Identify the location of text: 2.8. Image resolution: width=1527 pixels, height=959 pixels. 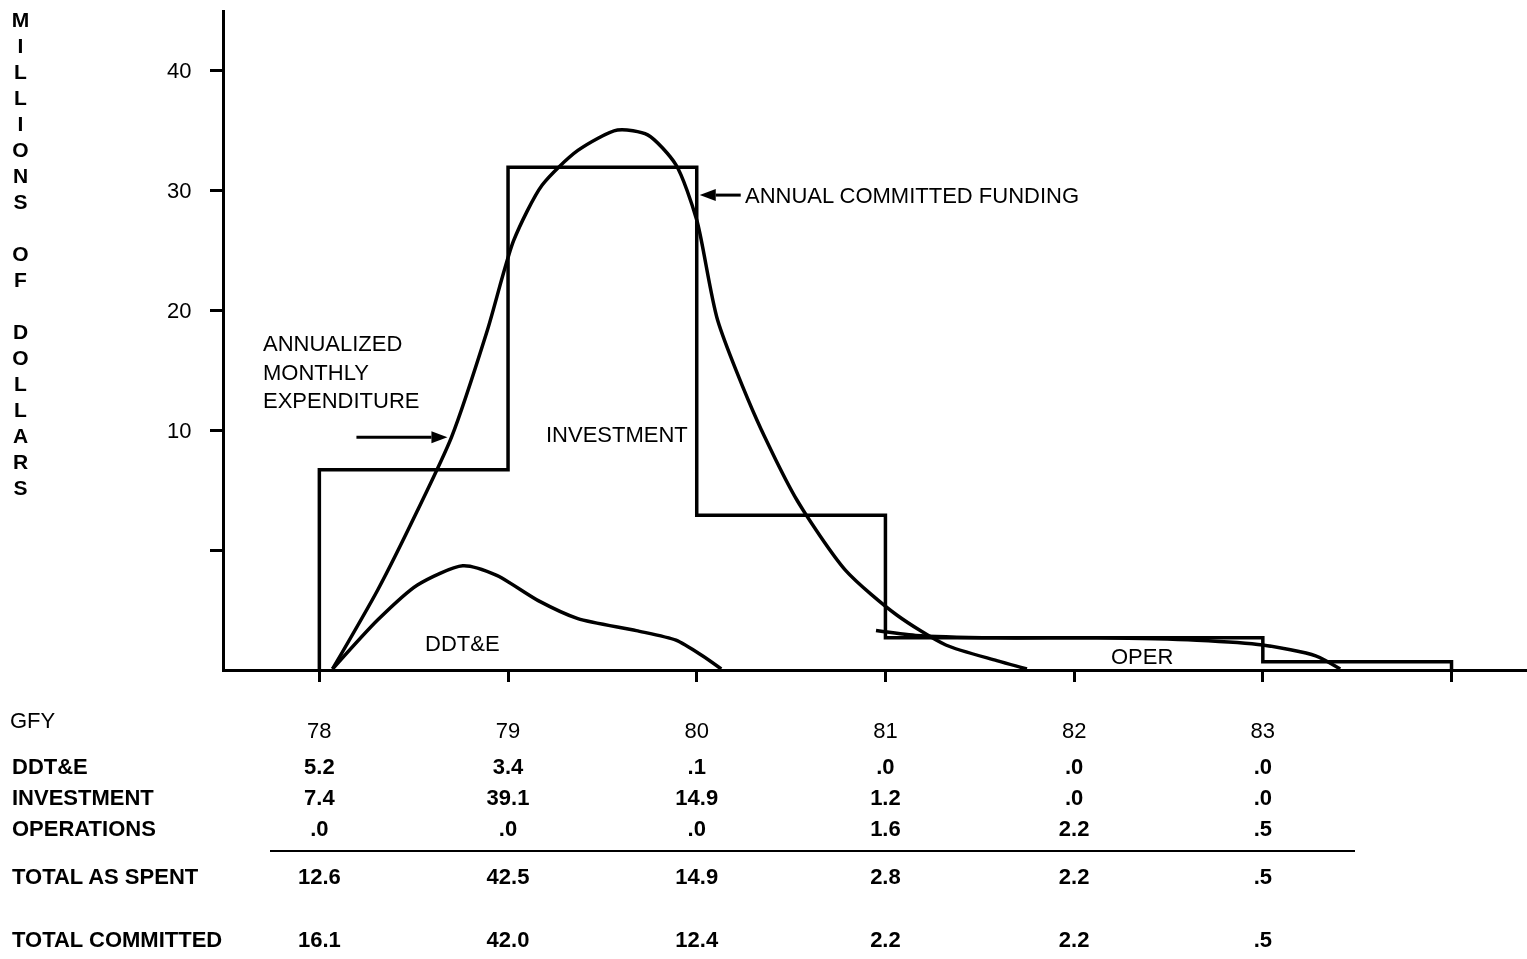
(885, 877).